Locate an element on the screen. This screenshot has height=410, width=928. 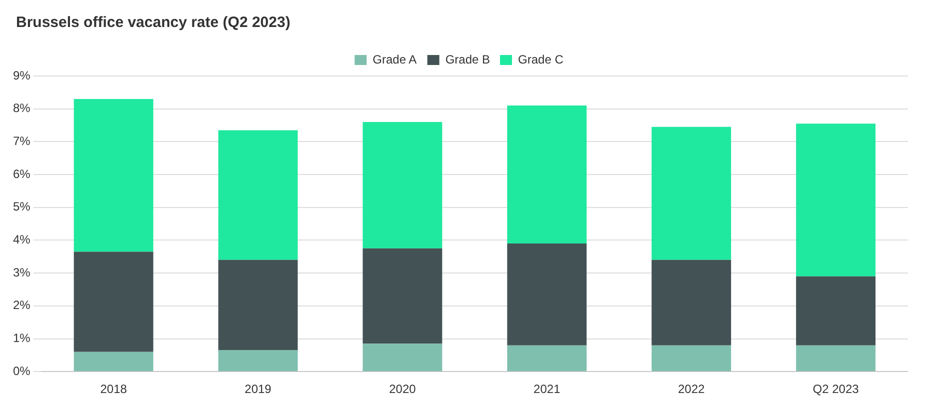
x-tick-label: 2018 is located at coordinates (114, 389).